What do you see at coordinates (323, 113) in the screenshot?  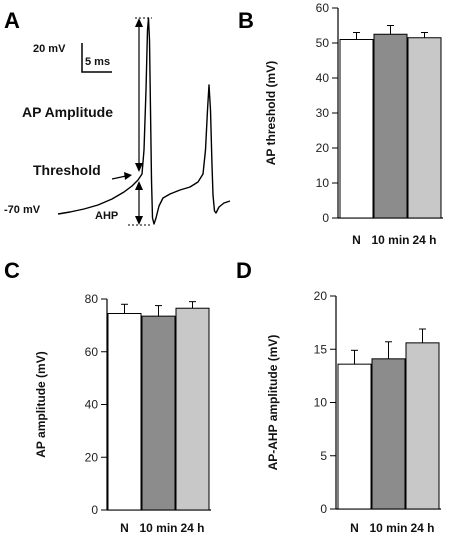 I see `panel-b-y-tick-label: 30` at bounding box center [323, 113].